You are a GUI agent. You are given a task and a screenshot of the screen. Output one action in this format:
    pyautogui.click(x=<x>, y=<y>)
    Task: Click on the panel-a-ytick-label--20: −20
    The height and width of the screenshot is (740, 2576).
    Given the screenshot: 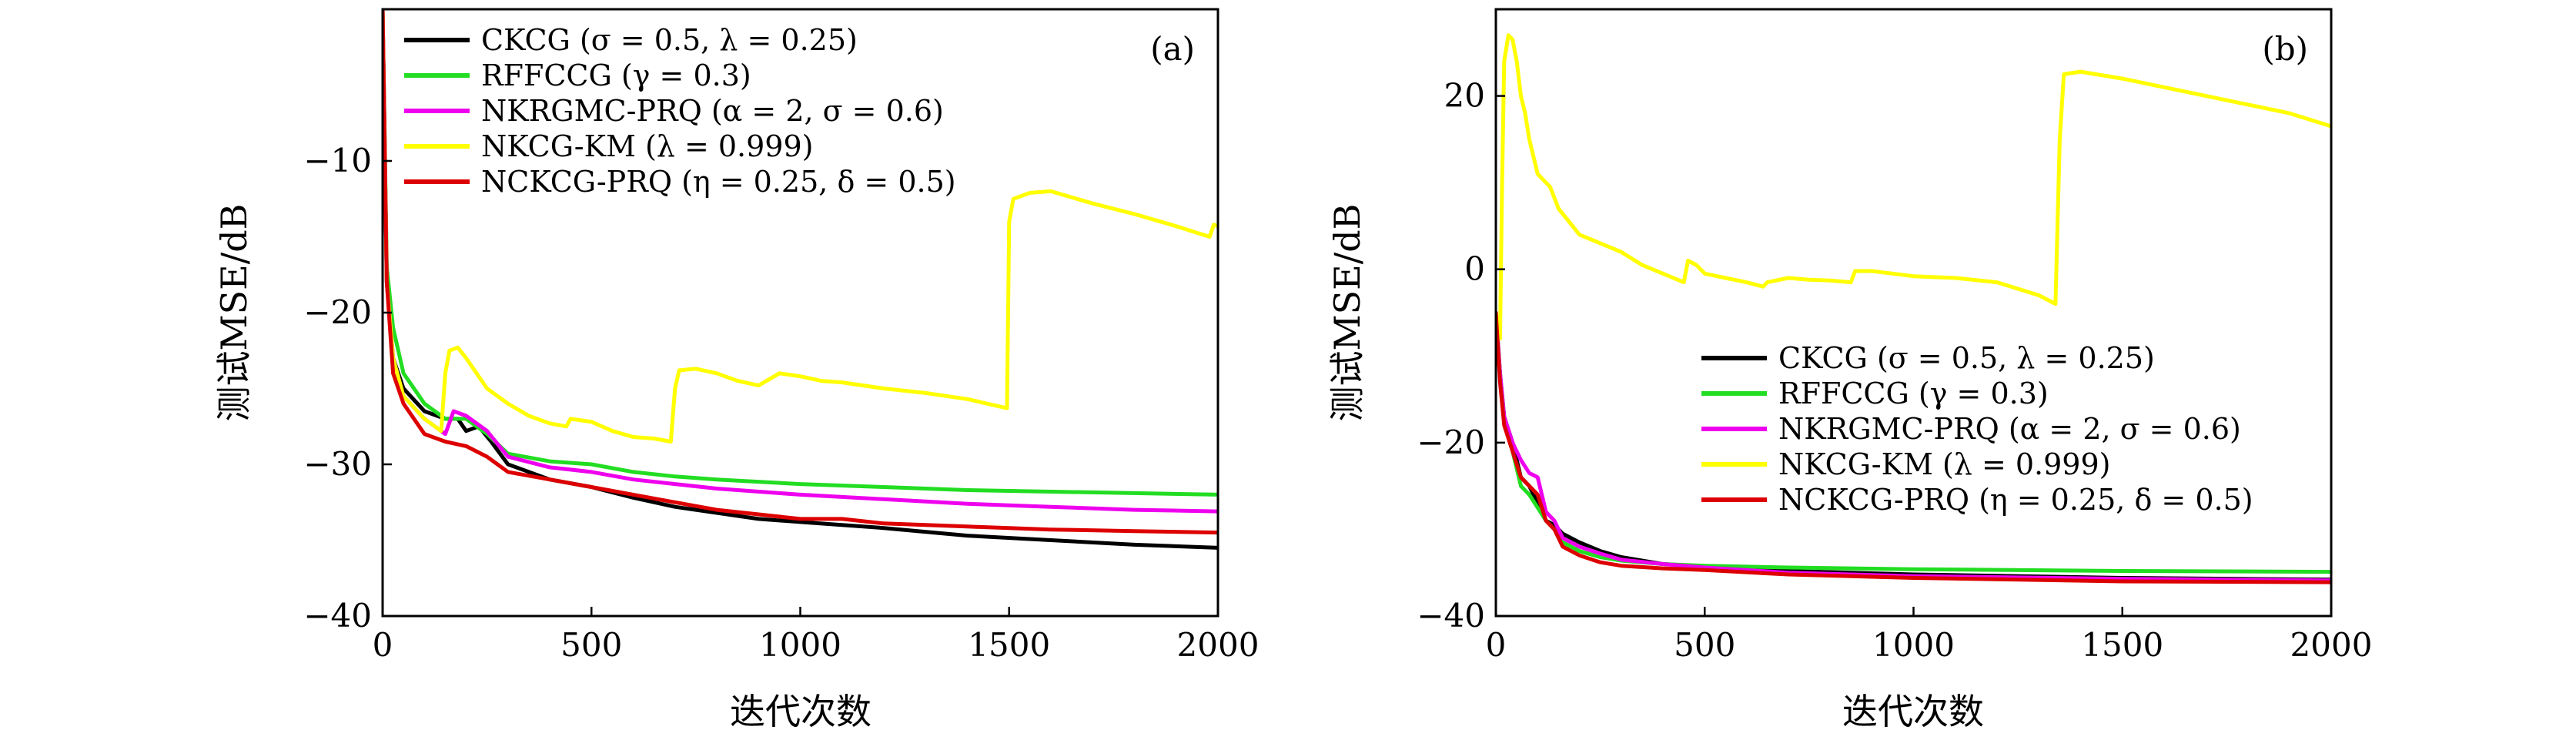 What is the action you would take?
    pyautogui.click(x=337, y=312)
    